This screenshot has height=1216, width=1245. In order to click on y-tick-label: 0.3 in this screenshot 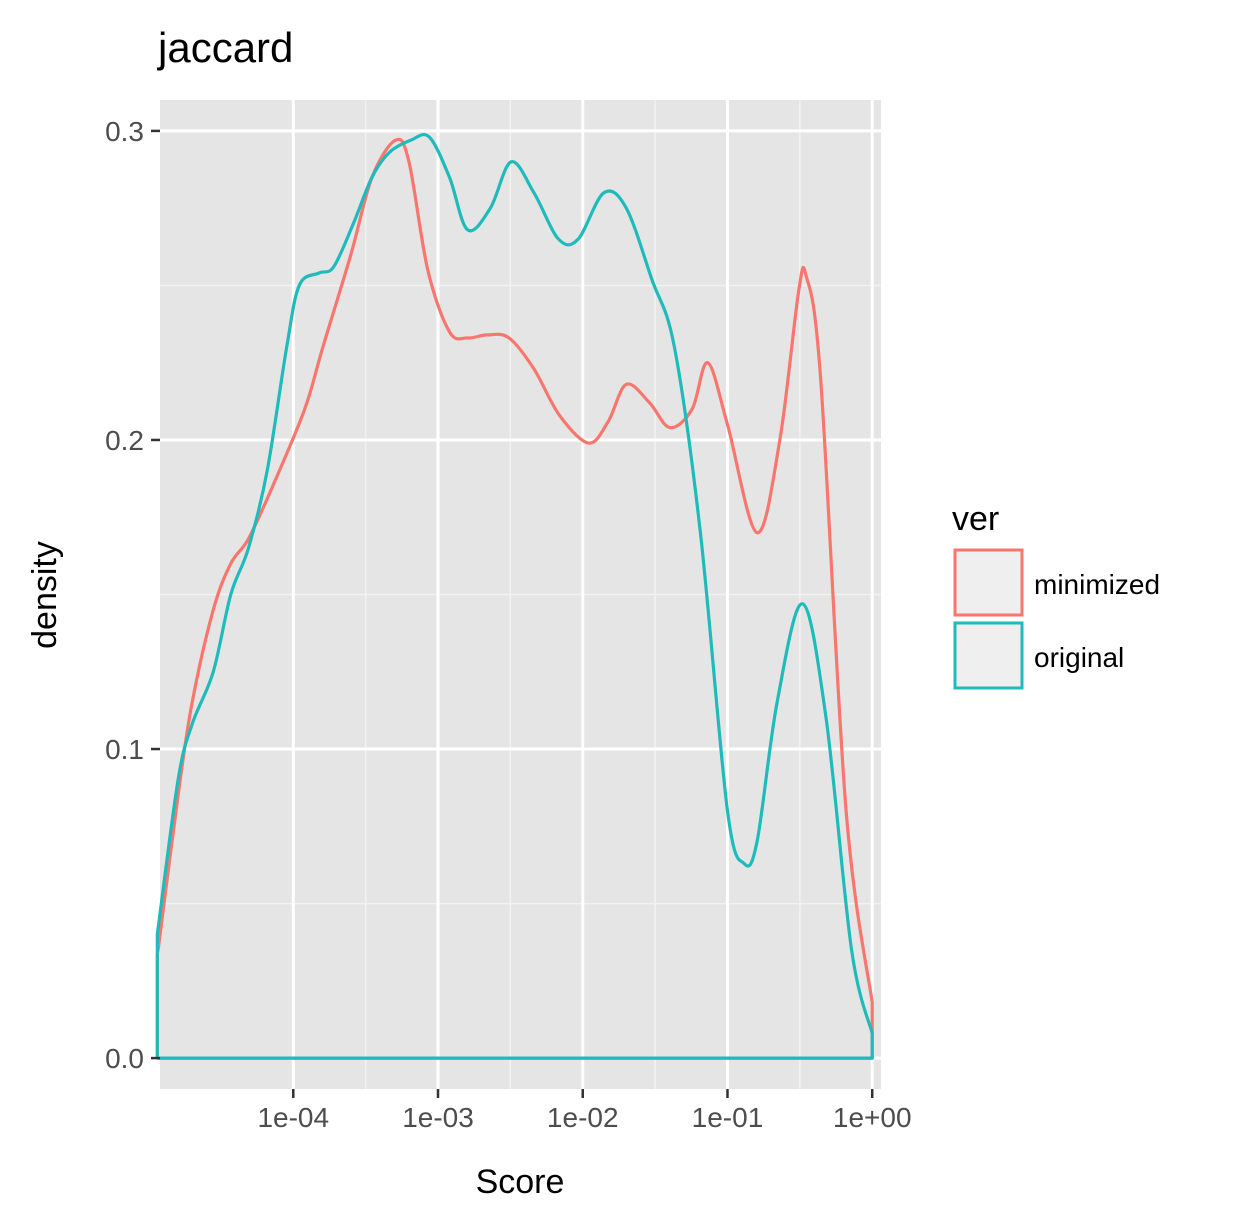, I will do `click(124, 131)`.